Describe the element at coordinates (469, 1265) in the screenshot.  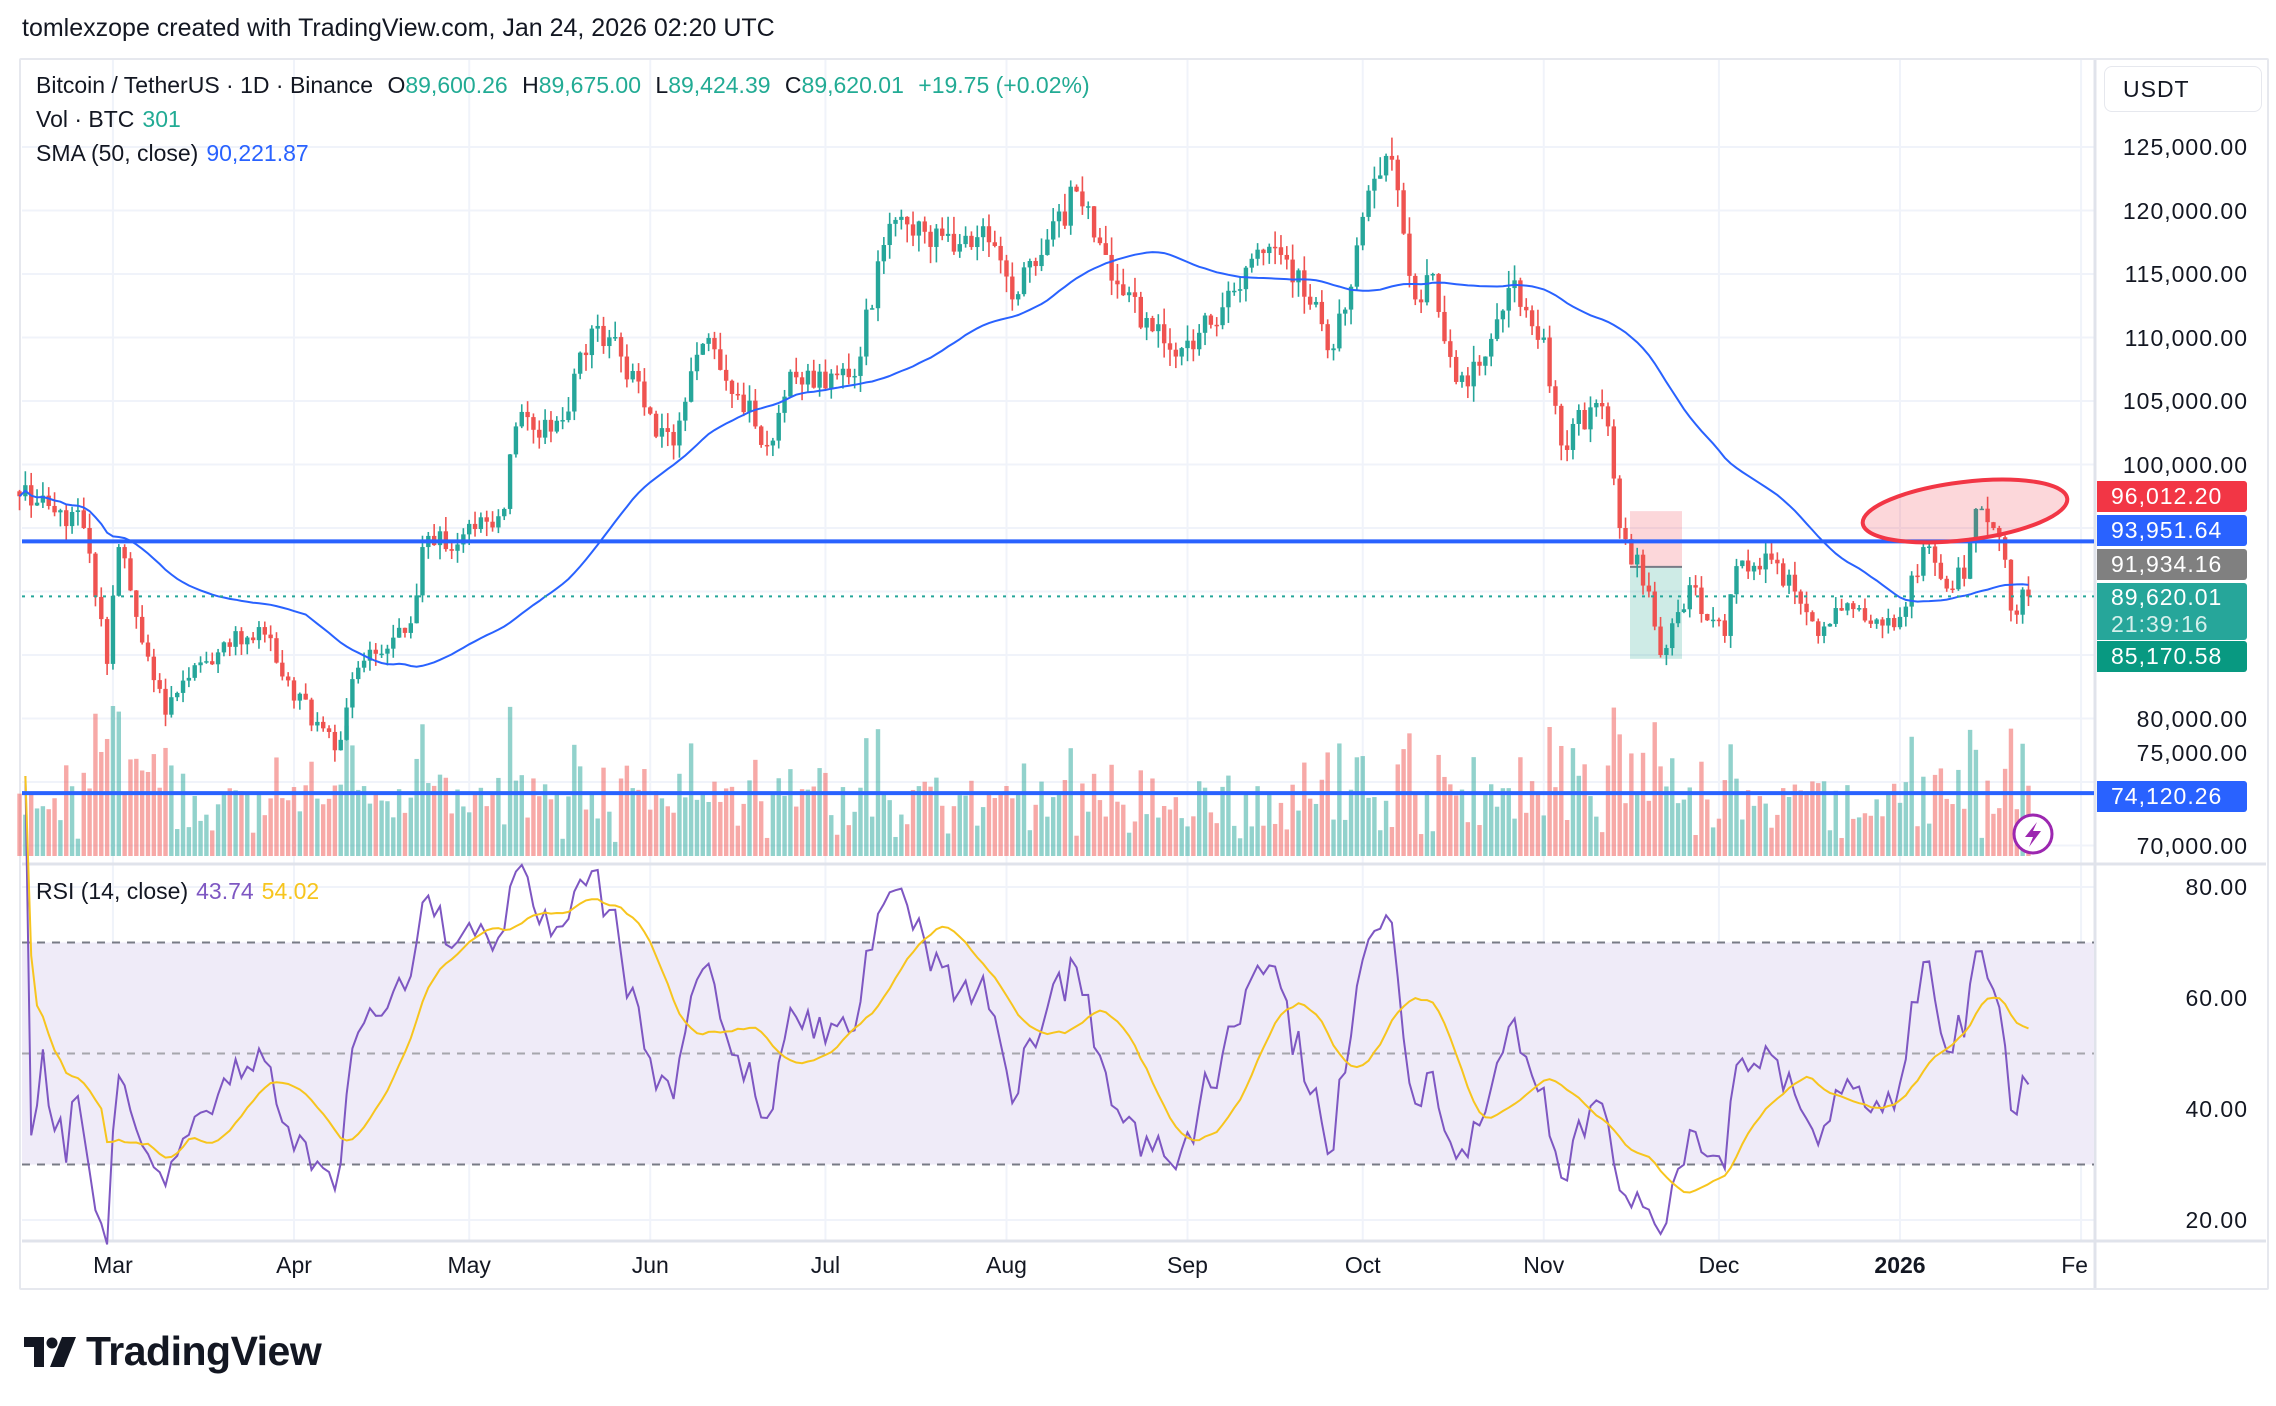
I see `time-tick-label: May` at that location.